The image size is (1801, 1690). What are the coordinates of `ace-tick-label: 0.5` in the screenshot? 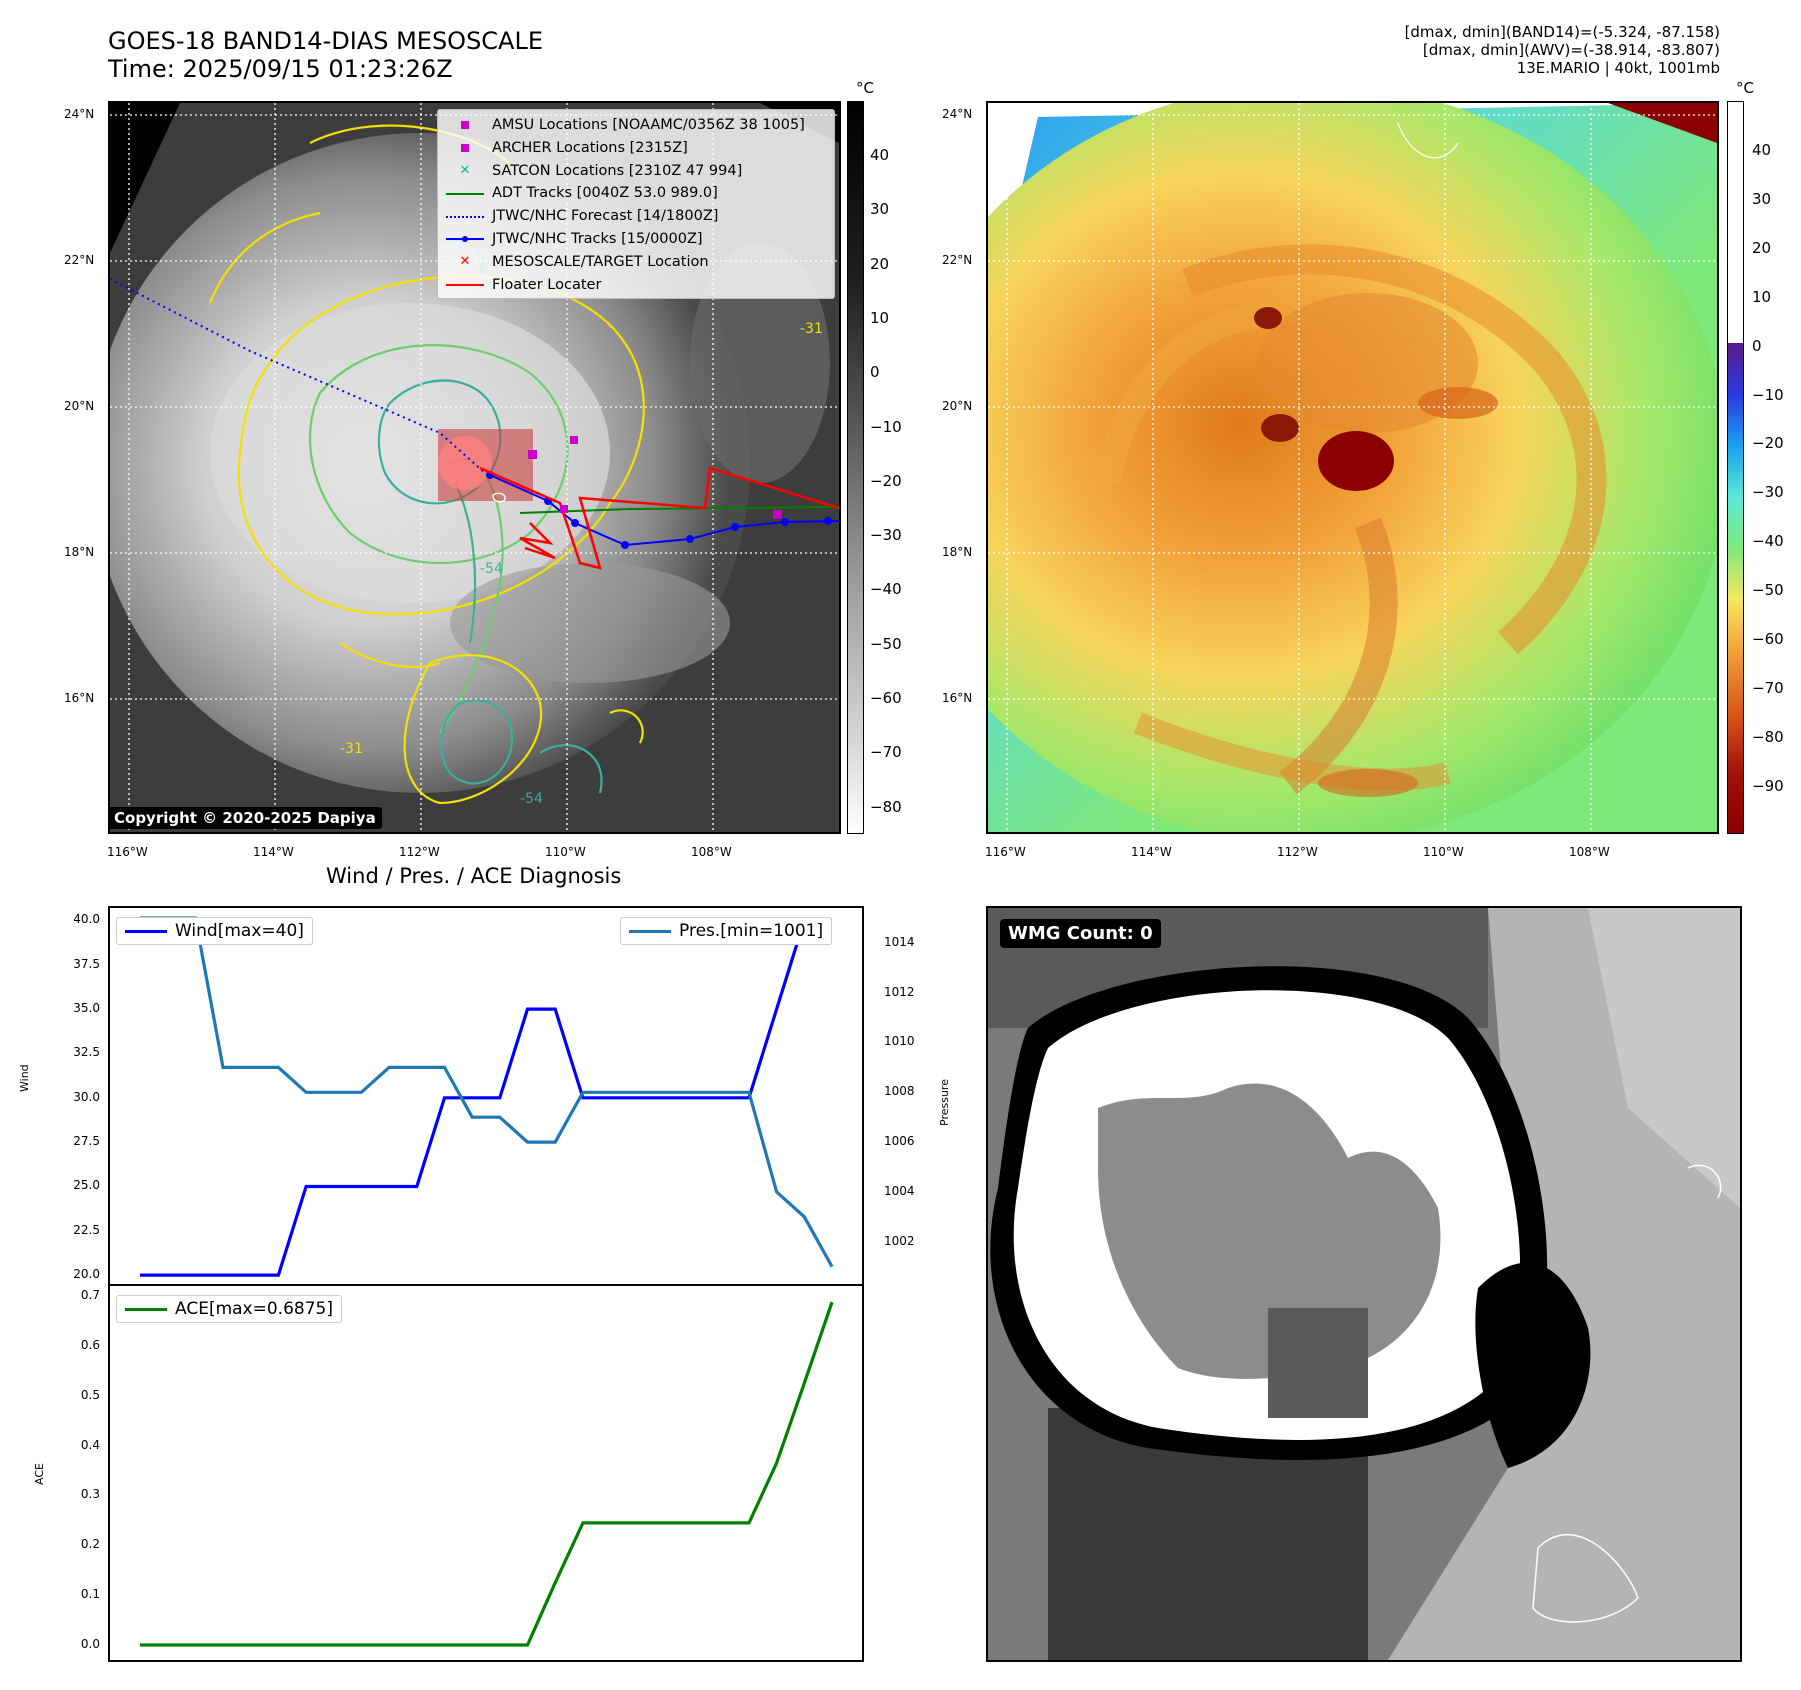 It's located at (90, 1394).